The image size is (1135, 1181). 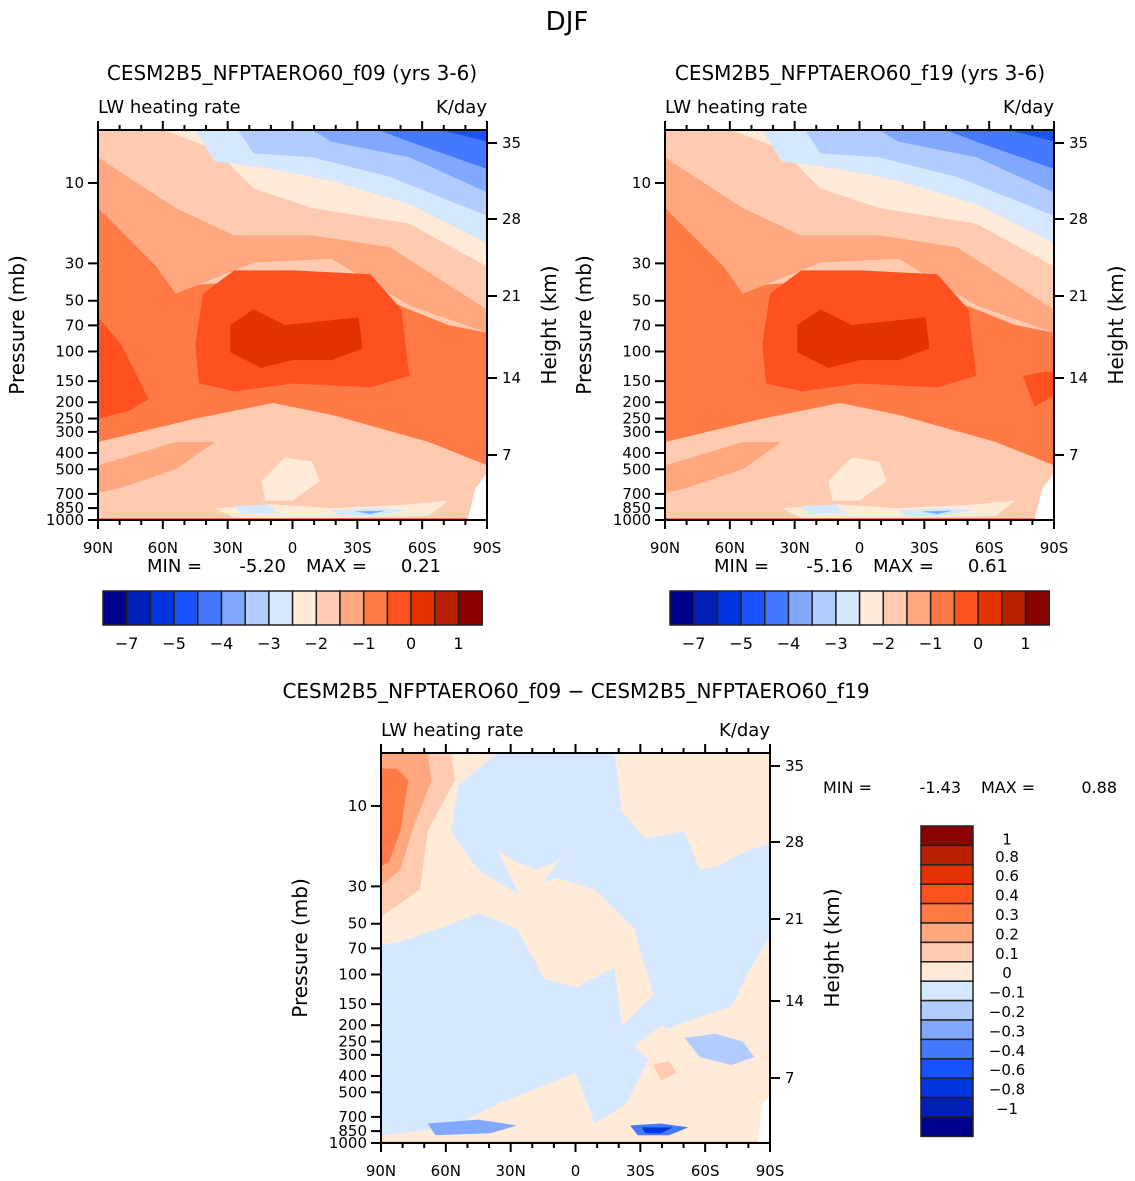 I want to click on min-value: -5.20, so click(x=262, y=566).